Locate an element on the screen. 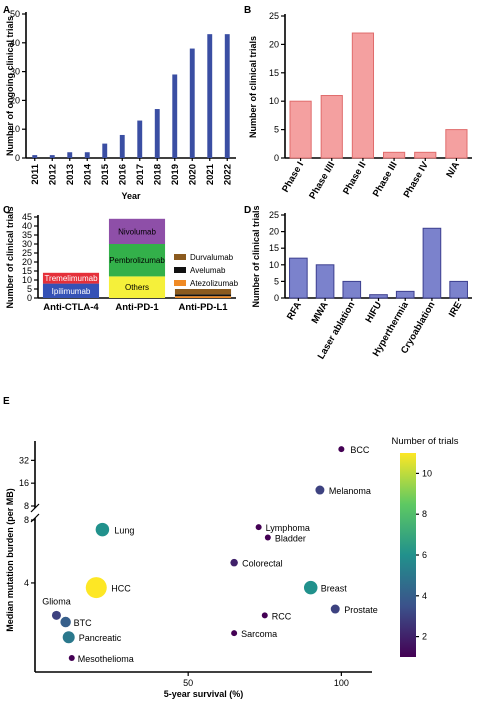 The width and height of the screenshot is (480, 703). axis-break-mark is located at coordinates (35, 518).